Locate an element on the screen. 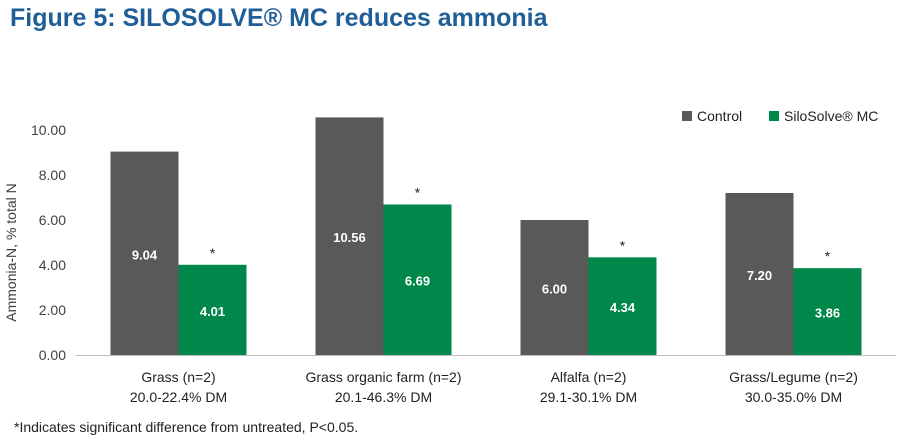 This screenshot has width=900, height=448. control-value-label: 6.00 is located at coordinates (554, 289).